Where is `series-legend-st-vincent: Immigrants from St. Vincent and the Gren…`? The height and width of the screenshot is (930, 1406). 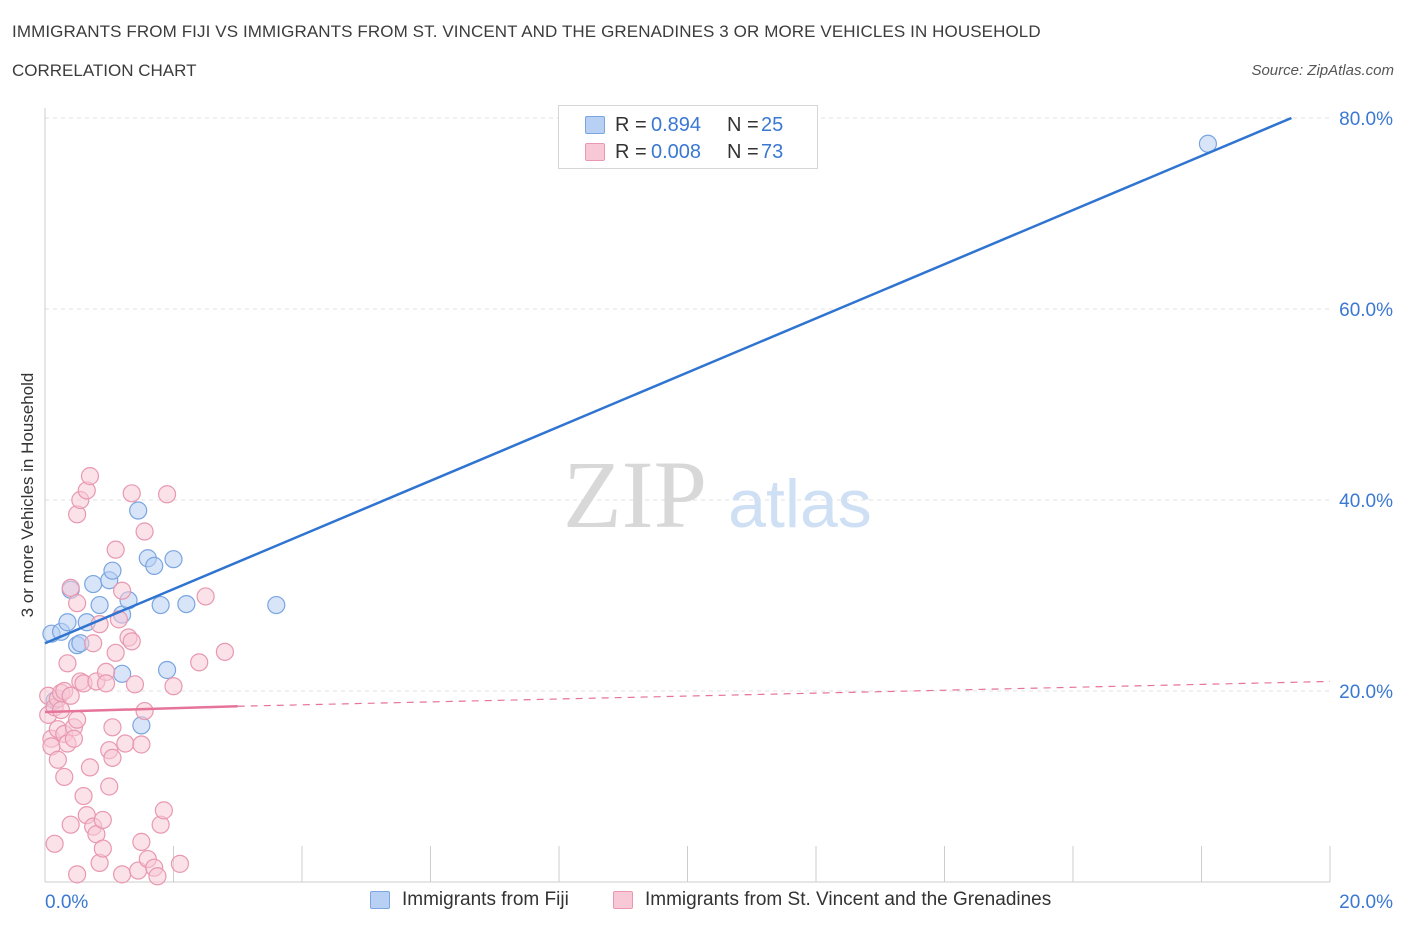 series-legend-st-vincent: Immigrants from St. Vincent and the Gren… is located at coordinates (832, 900).